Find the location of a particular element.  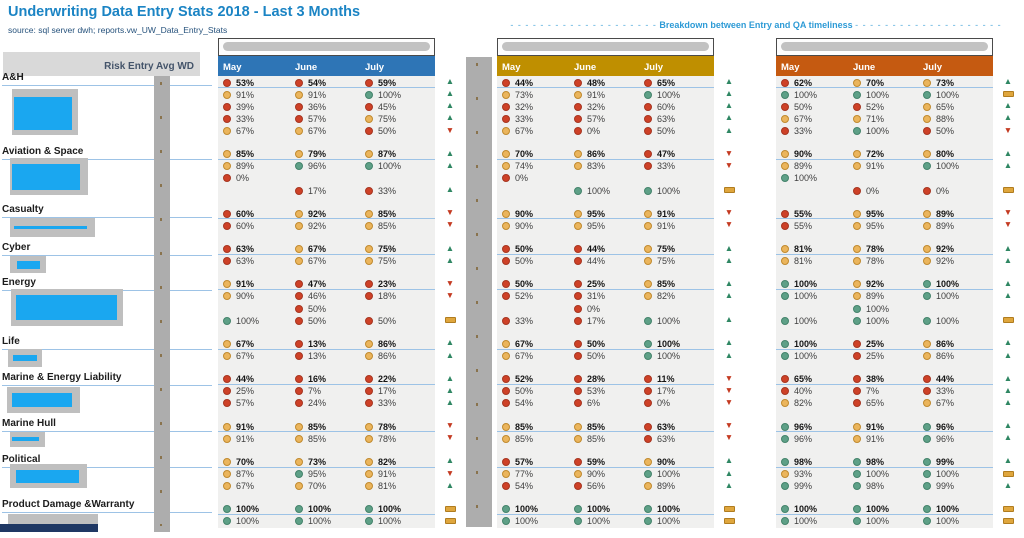

month-label-may: May is located at coordinates (790, 67).